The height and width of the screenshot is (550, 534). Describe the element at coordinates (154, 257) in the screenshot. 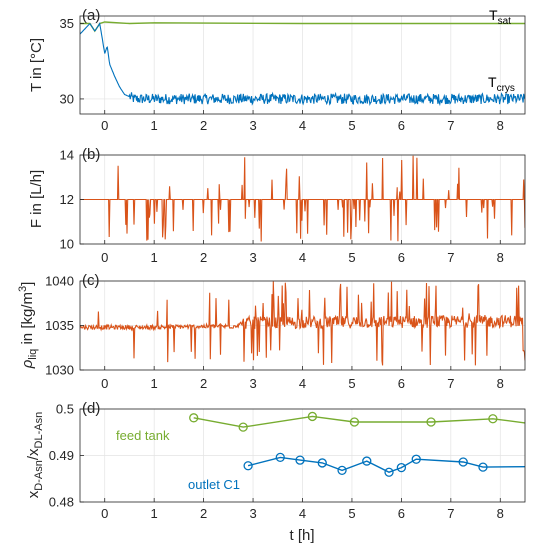

I see `panel-b-xtick-label-1: 1` at that location.